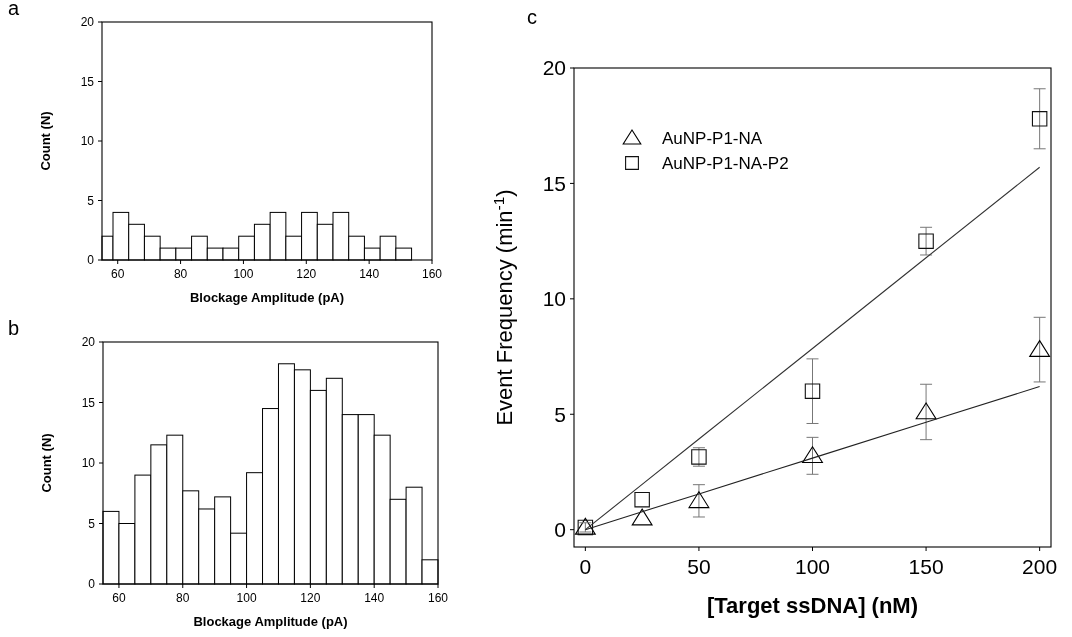 The width and height of the screenshot is (1072, 637). Describe the element at coordinates (1040, 566) in the screenshot. I see `x-tick-label: 200` at that location.